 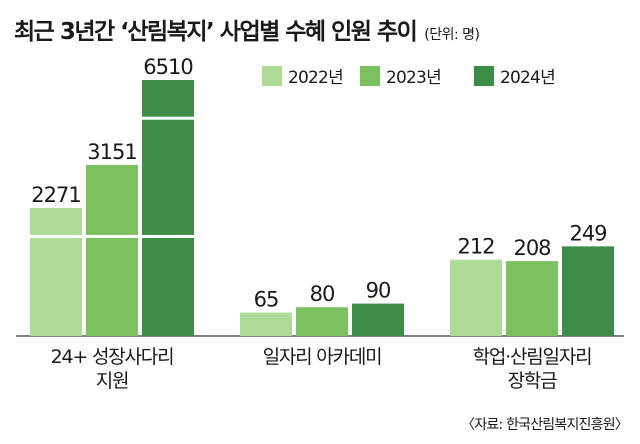 What do you see at coordinates (322, 294) in the screenshot?
I see `data-label-1-1: 80` at bounding box center [322, 294].